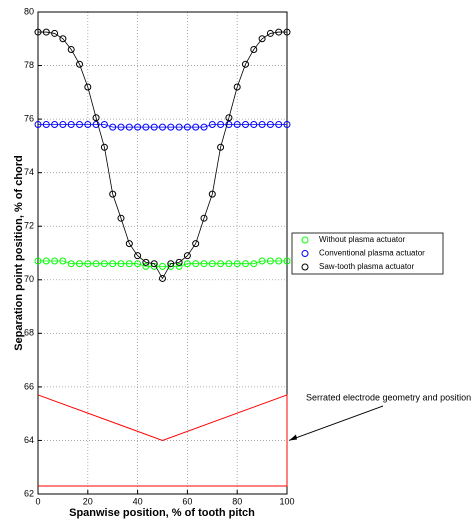  I want to click on x-tick-label: 0, so click(37, 501).